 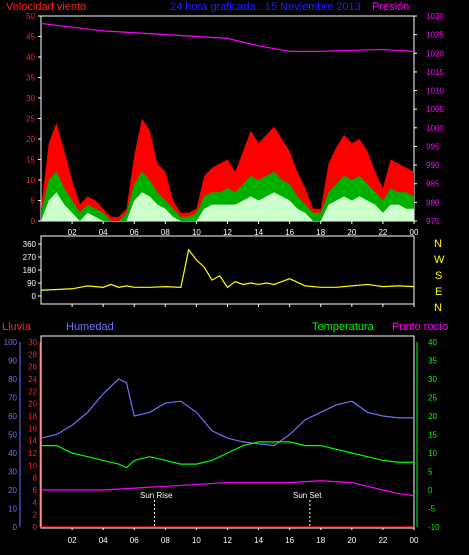 What do you see at coordinates (72, 540) in the screenshot?
I see `climate-x-tick-label: 02` at bounding box center [72, 540].